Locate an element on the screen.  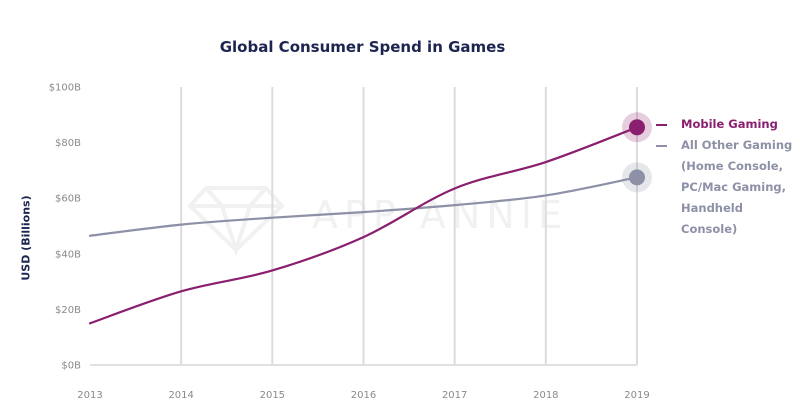
y-tick-label: $80B is located at coordinates (68, 143).